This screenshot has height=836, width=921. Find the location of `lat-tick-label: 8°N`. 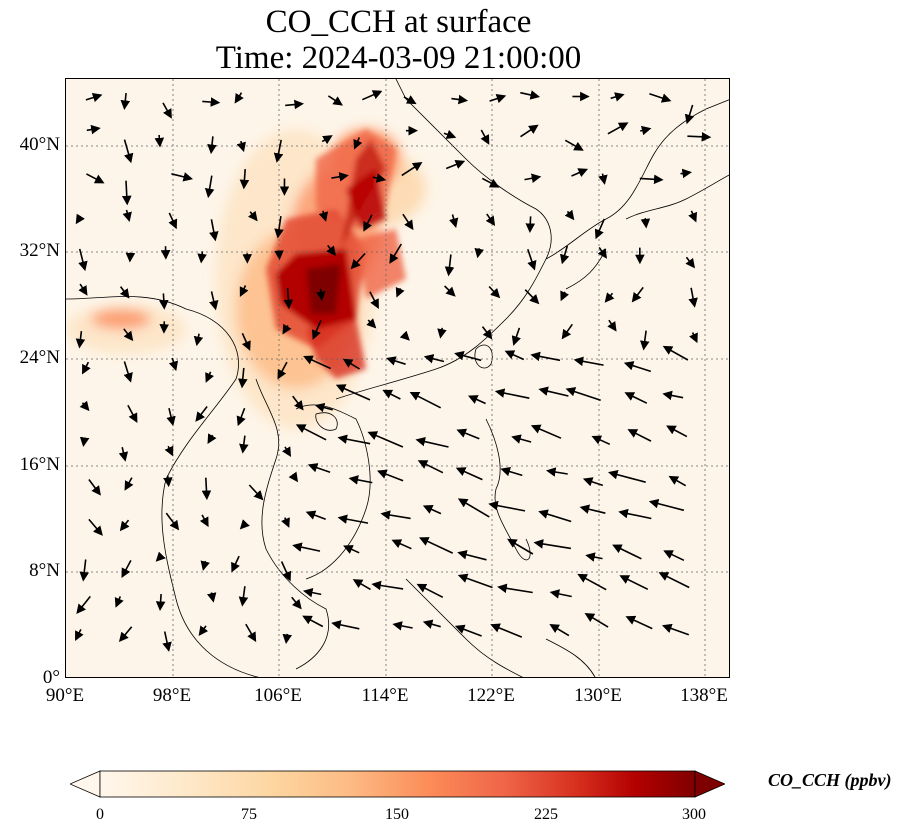

lat-tick-label: 8°N is located at coordinates (44, 570).